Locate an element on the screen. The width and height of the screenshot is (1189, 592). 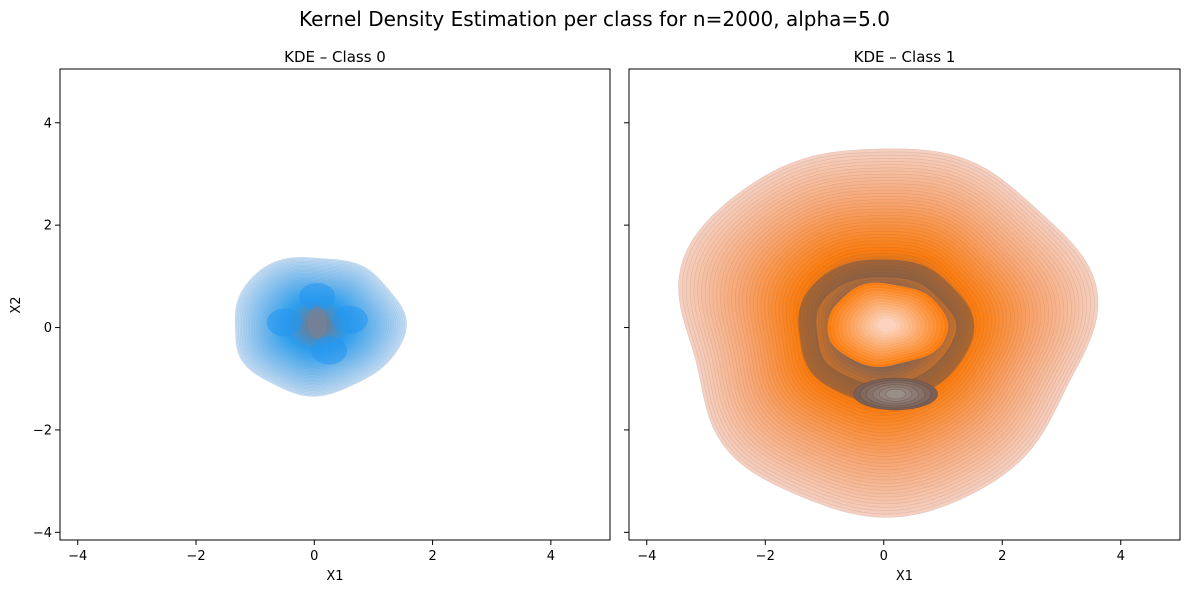
y-tick-label: 2 is located at coordinates (48, 226).